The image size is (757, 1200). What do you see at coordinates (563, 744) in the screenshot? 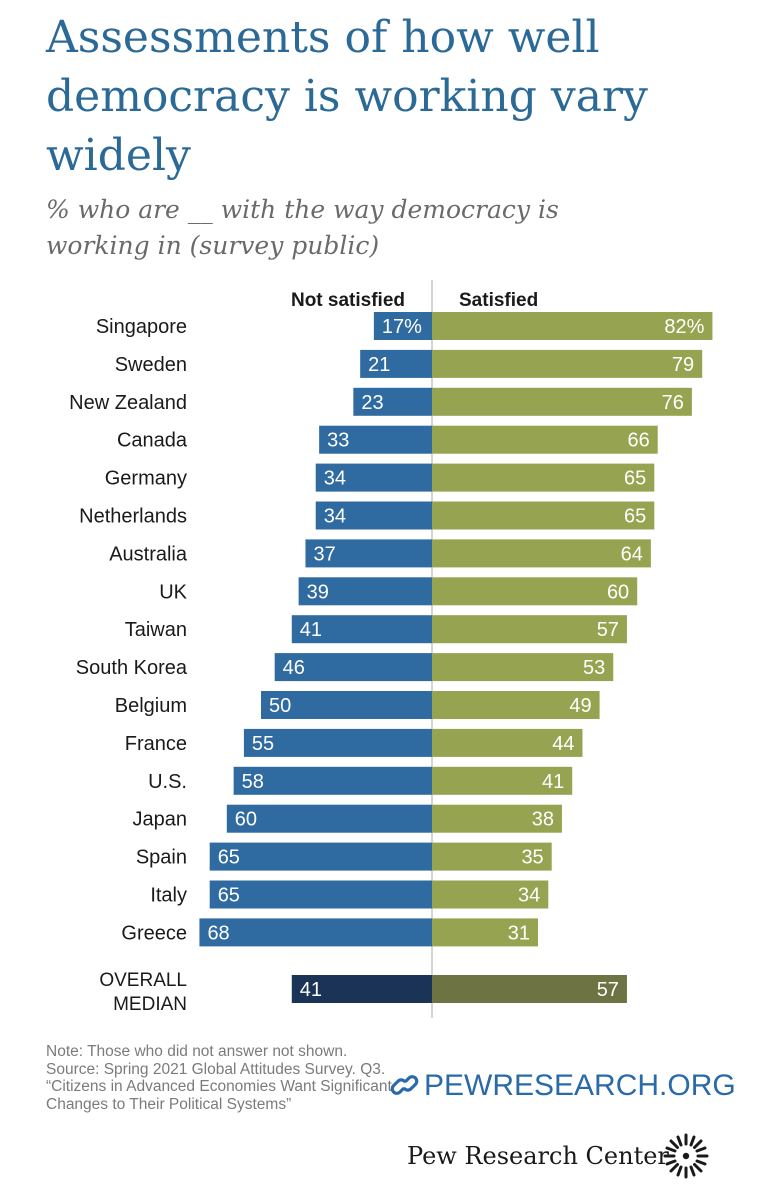
I see `value-label-satisfied: 44` at bounding box center [563, 744].